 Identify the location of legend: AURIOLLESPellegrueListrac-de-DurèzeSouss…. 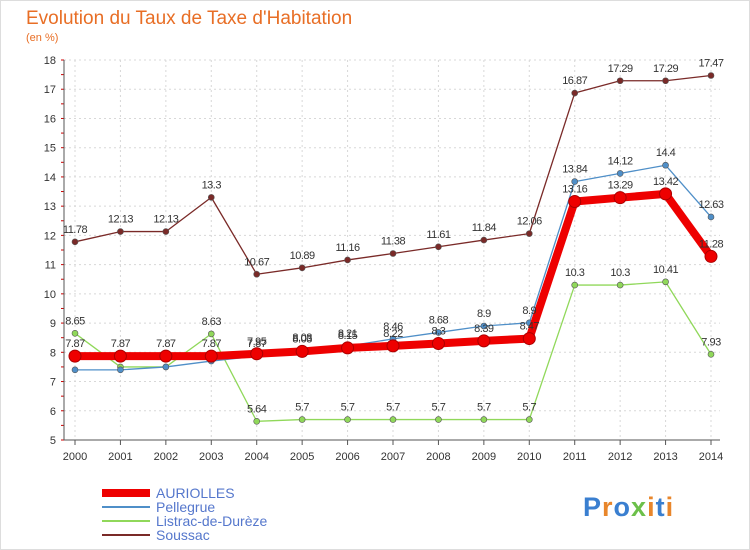
(184, 514).